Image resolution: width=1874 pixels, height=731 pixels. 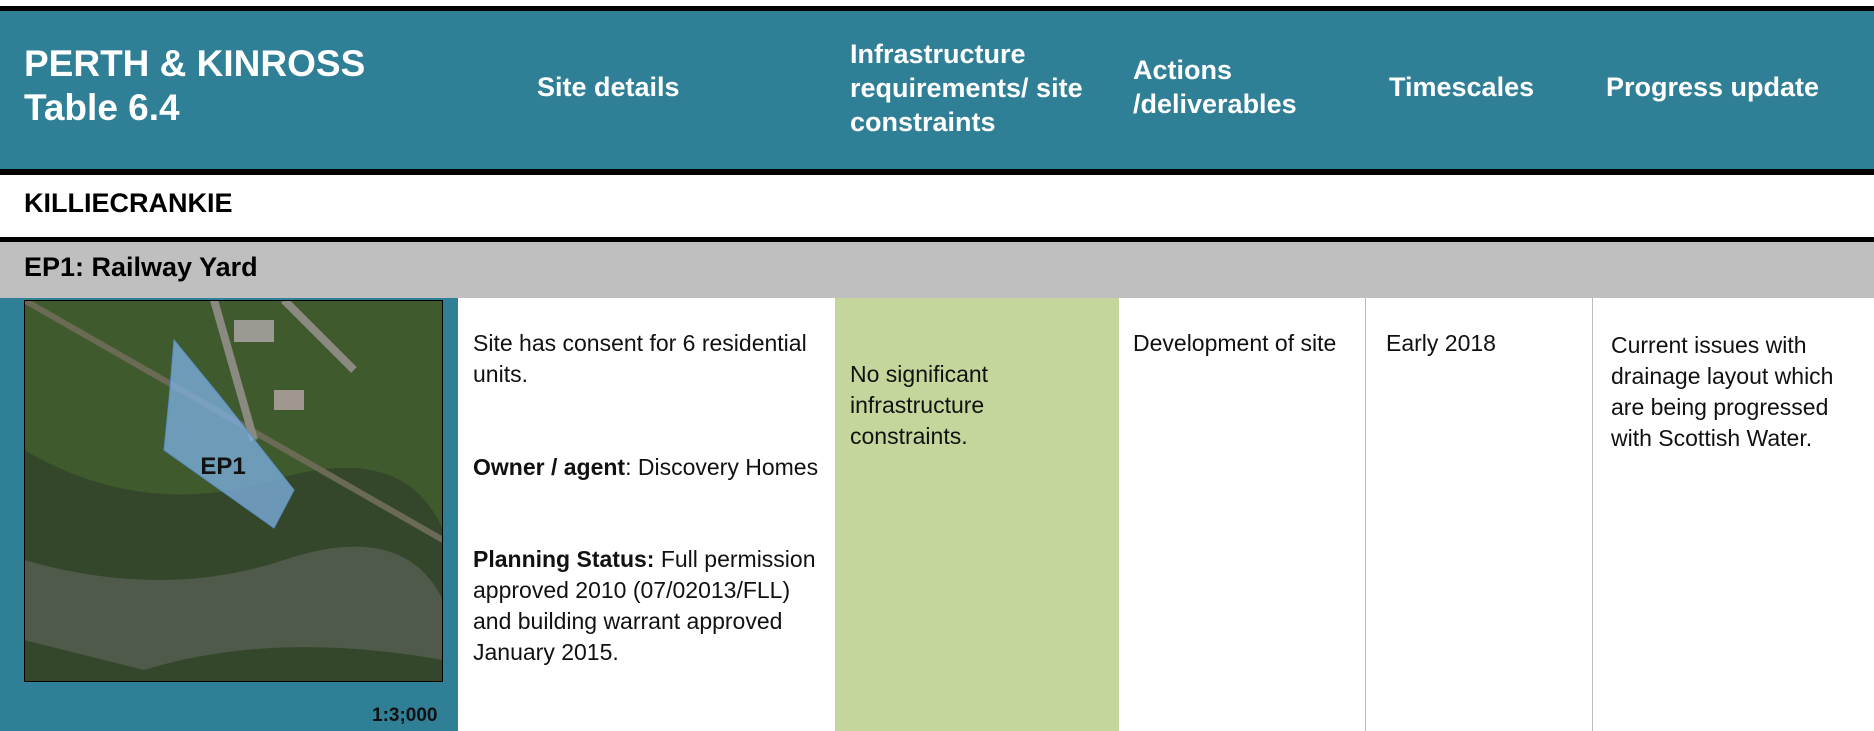 What do you see at coordinates (1713, 87) in the screenshot?
I see `column-header: Progress update` at bounding box center [1713, 87].